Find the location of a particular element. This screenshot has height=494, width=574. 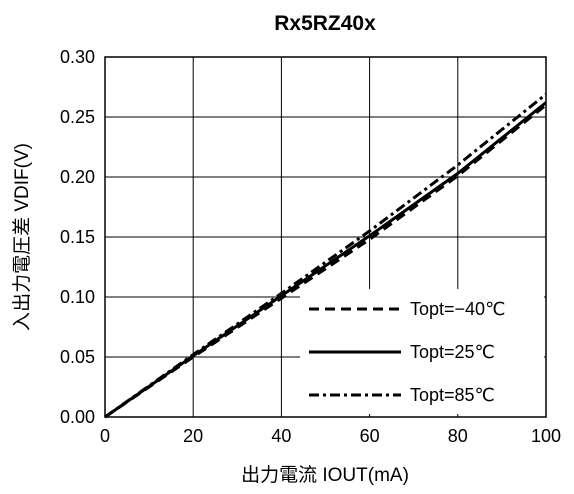

legend: Topt=−40℃ Topt=25℃ Topt=85℃ is located at coordinates (422, 351).